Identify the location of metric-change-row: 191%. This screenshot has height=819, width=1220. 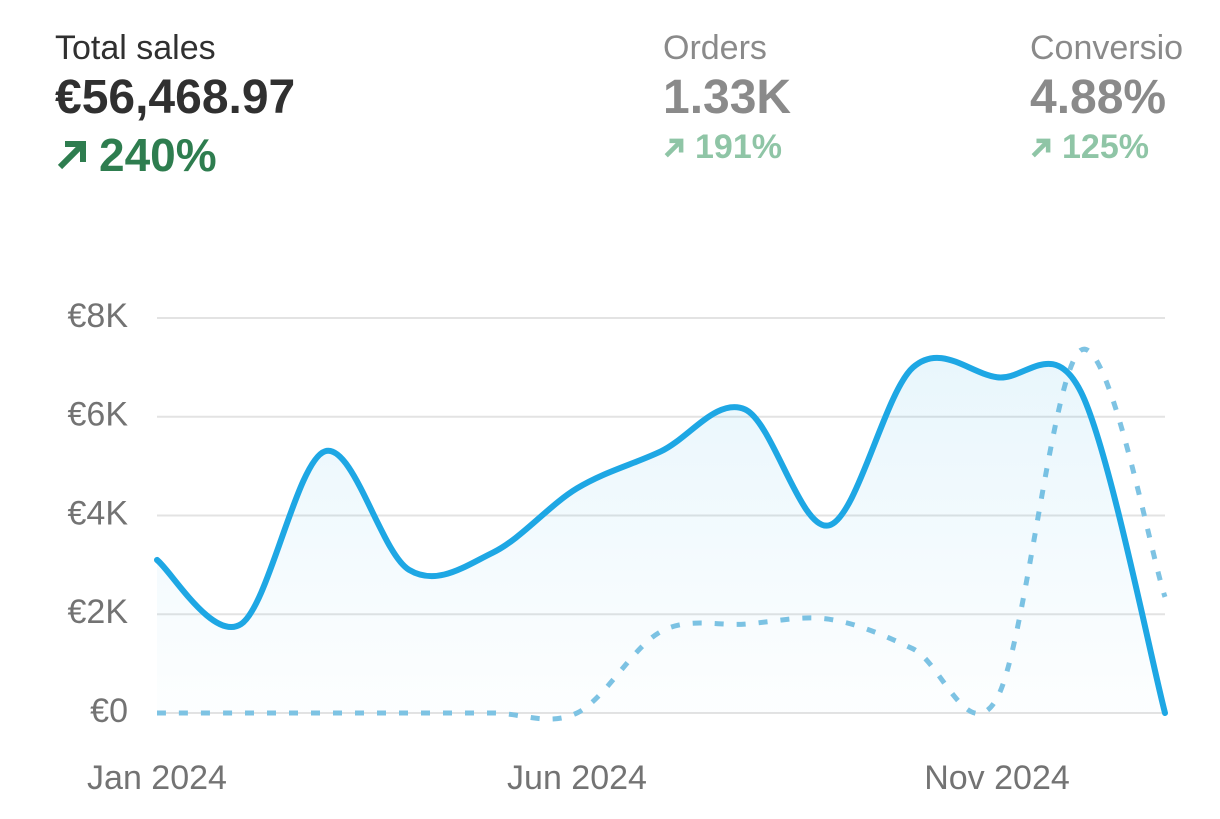
(727, 147).